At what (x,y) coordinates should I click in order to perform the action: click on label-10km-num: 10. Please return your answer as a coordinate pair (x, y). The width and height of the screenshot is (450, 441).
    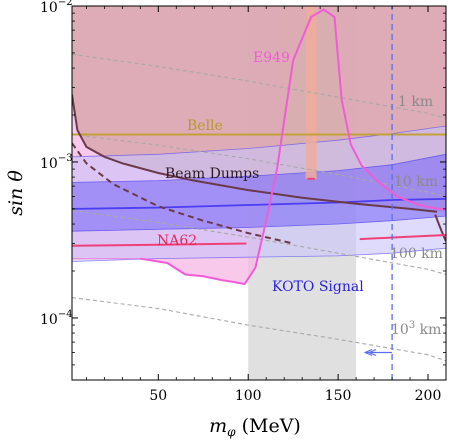
    Looking at the image, I should click on (403, 182).